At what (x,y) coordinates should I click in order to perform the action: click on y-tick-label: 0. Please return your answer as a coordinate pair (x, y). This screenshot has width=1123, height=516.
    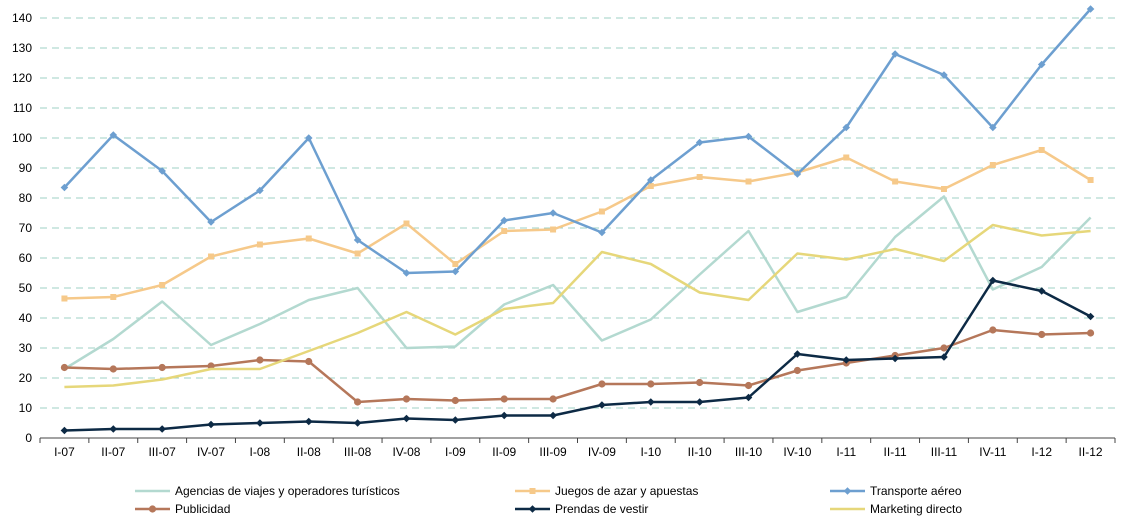
    Looking at the image, I should click on (28, 438).